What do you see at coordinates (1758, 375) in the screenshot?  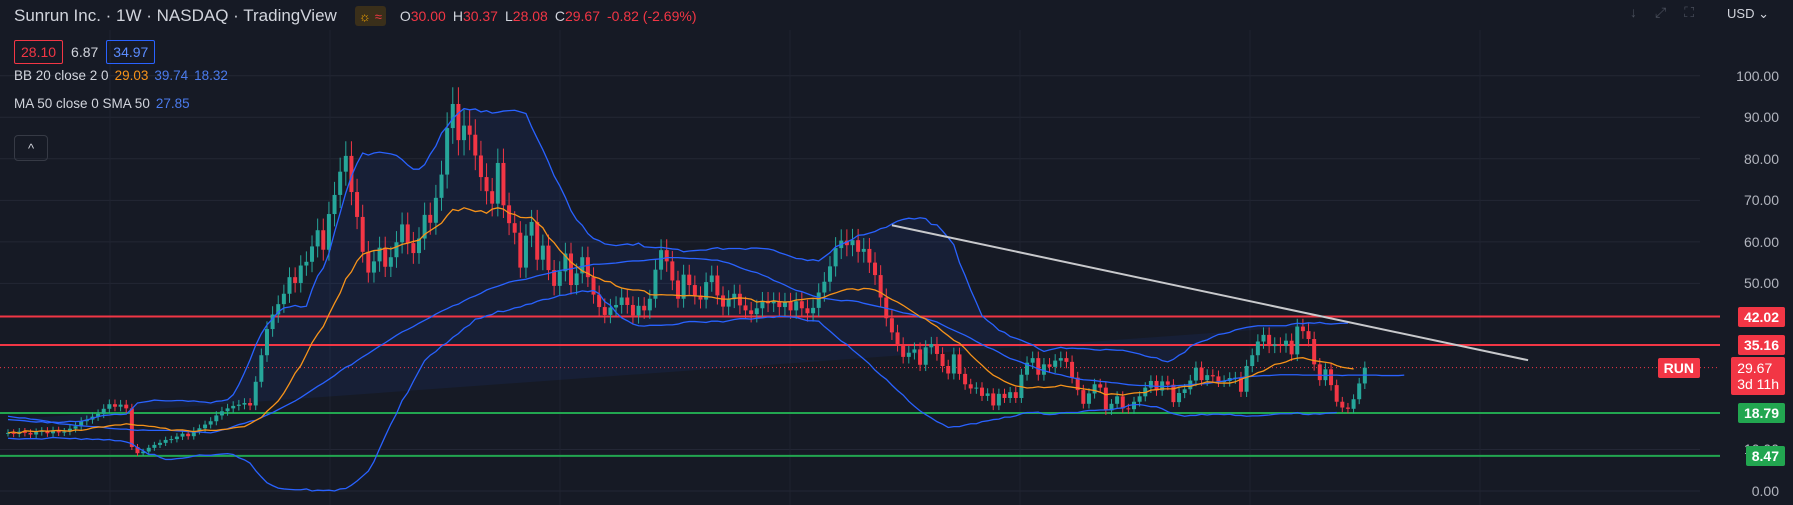 I see `last-price-tag: 29.67 3d 11h` at bounding box center [1758, 375].